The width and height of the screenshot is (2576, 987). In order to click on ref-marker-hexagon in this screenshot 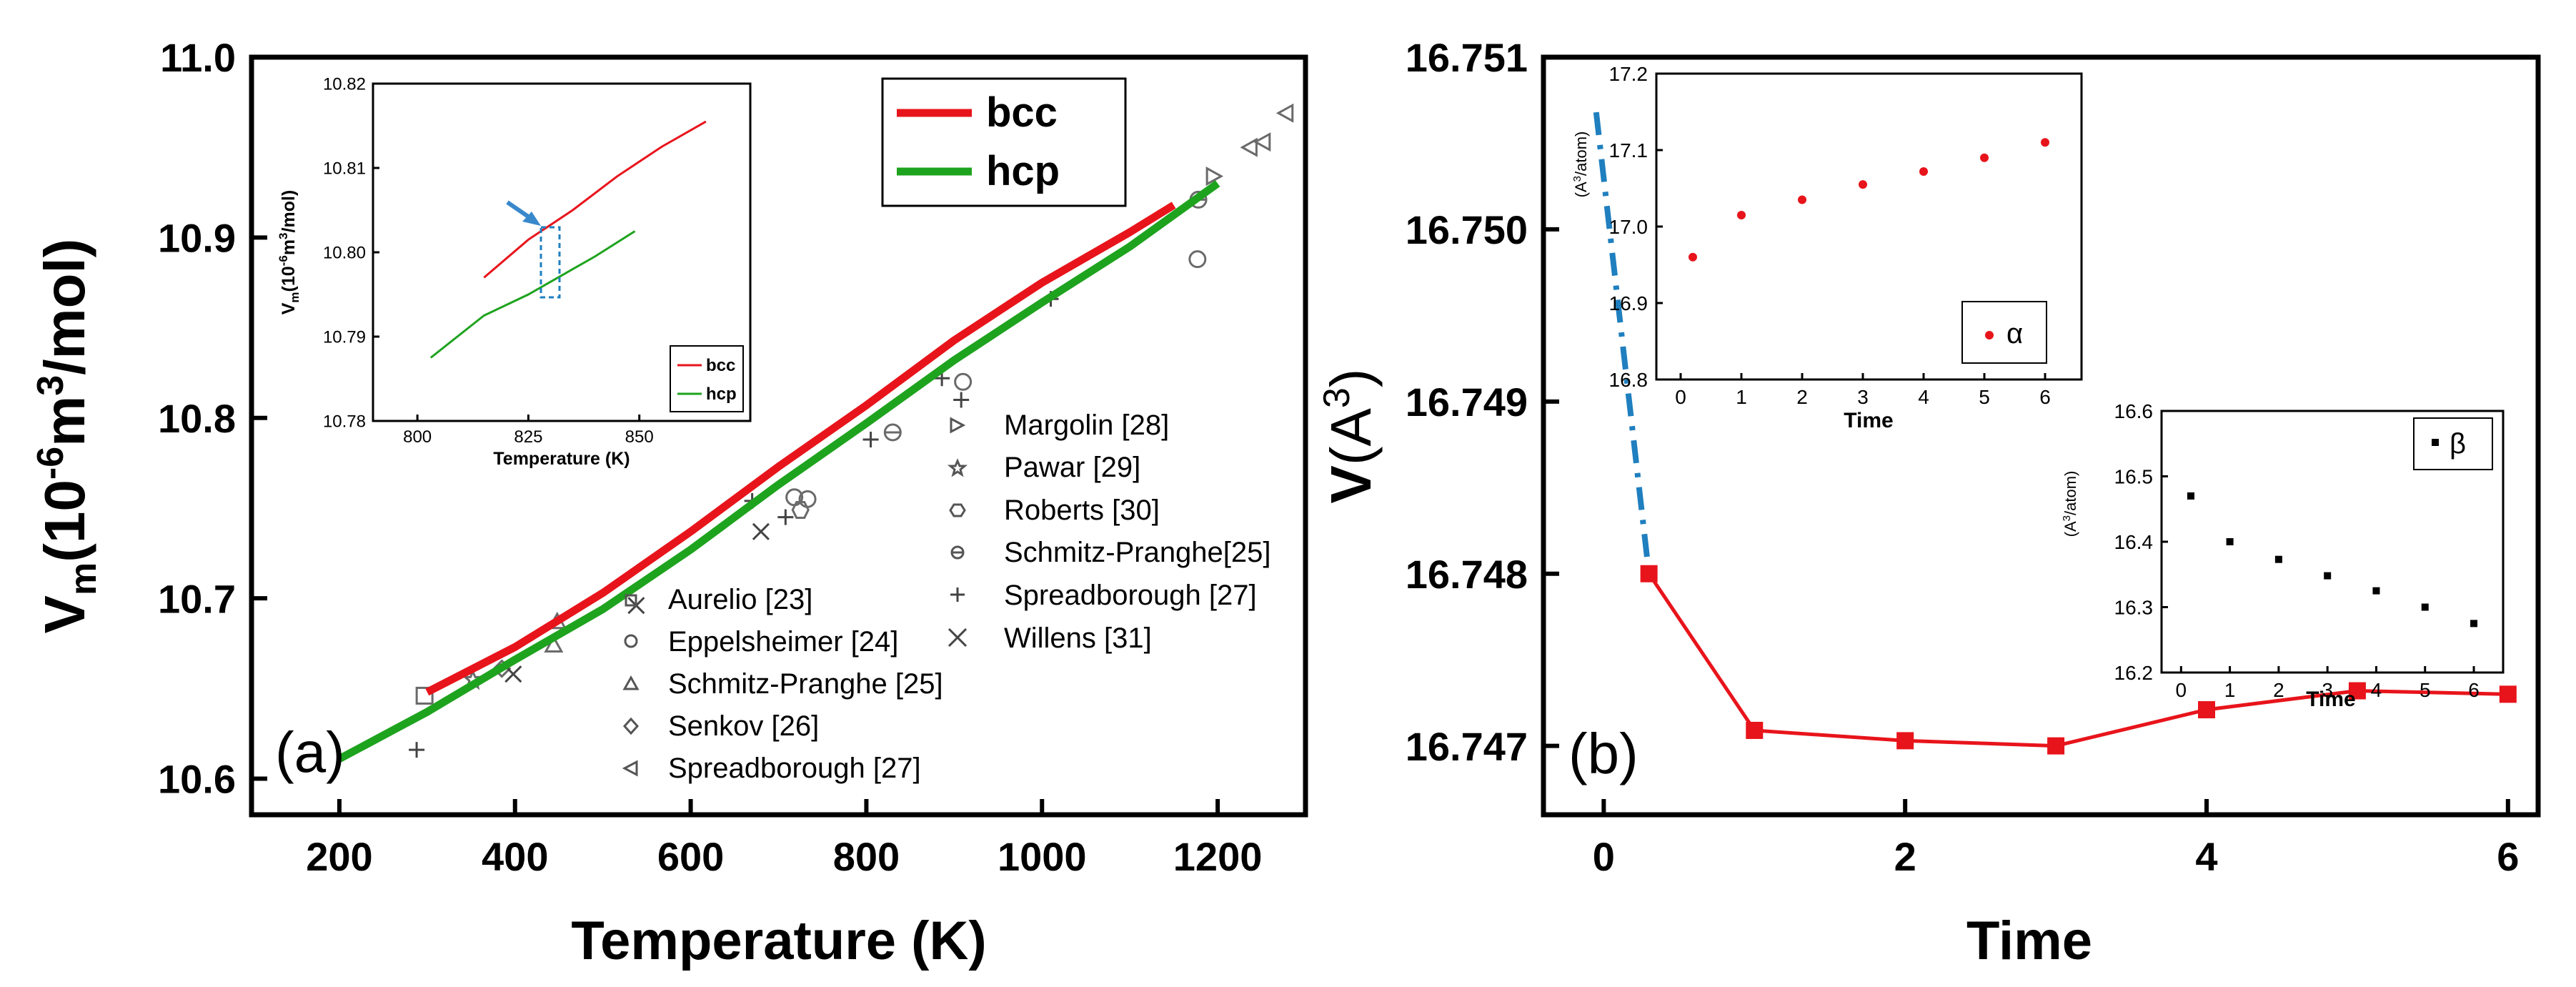, I will do `click(957, 510)`.